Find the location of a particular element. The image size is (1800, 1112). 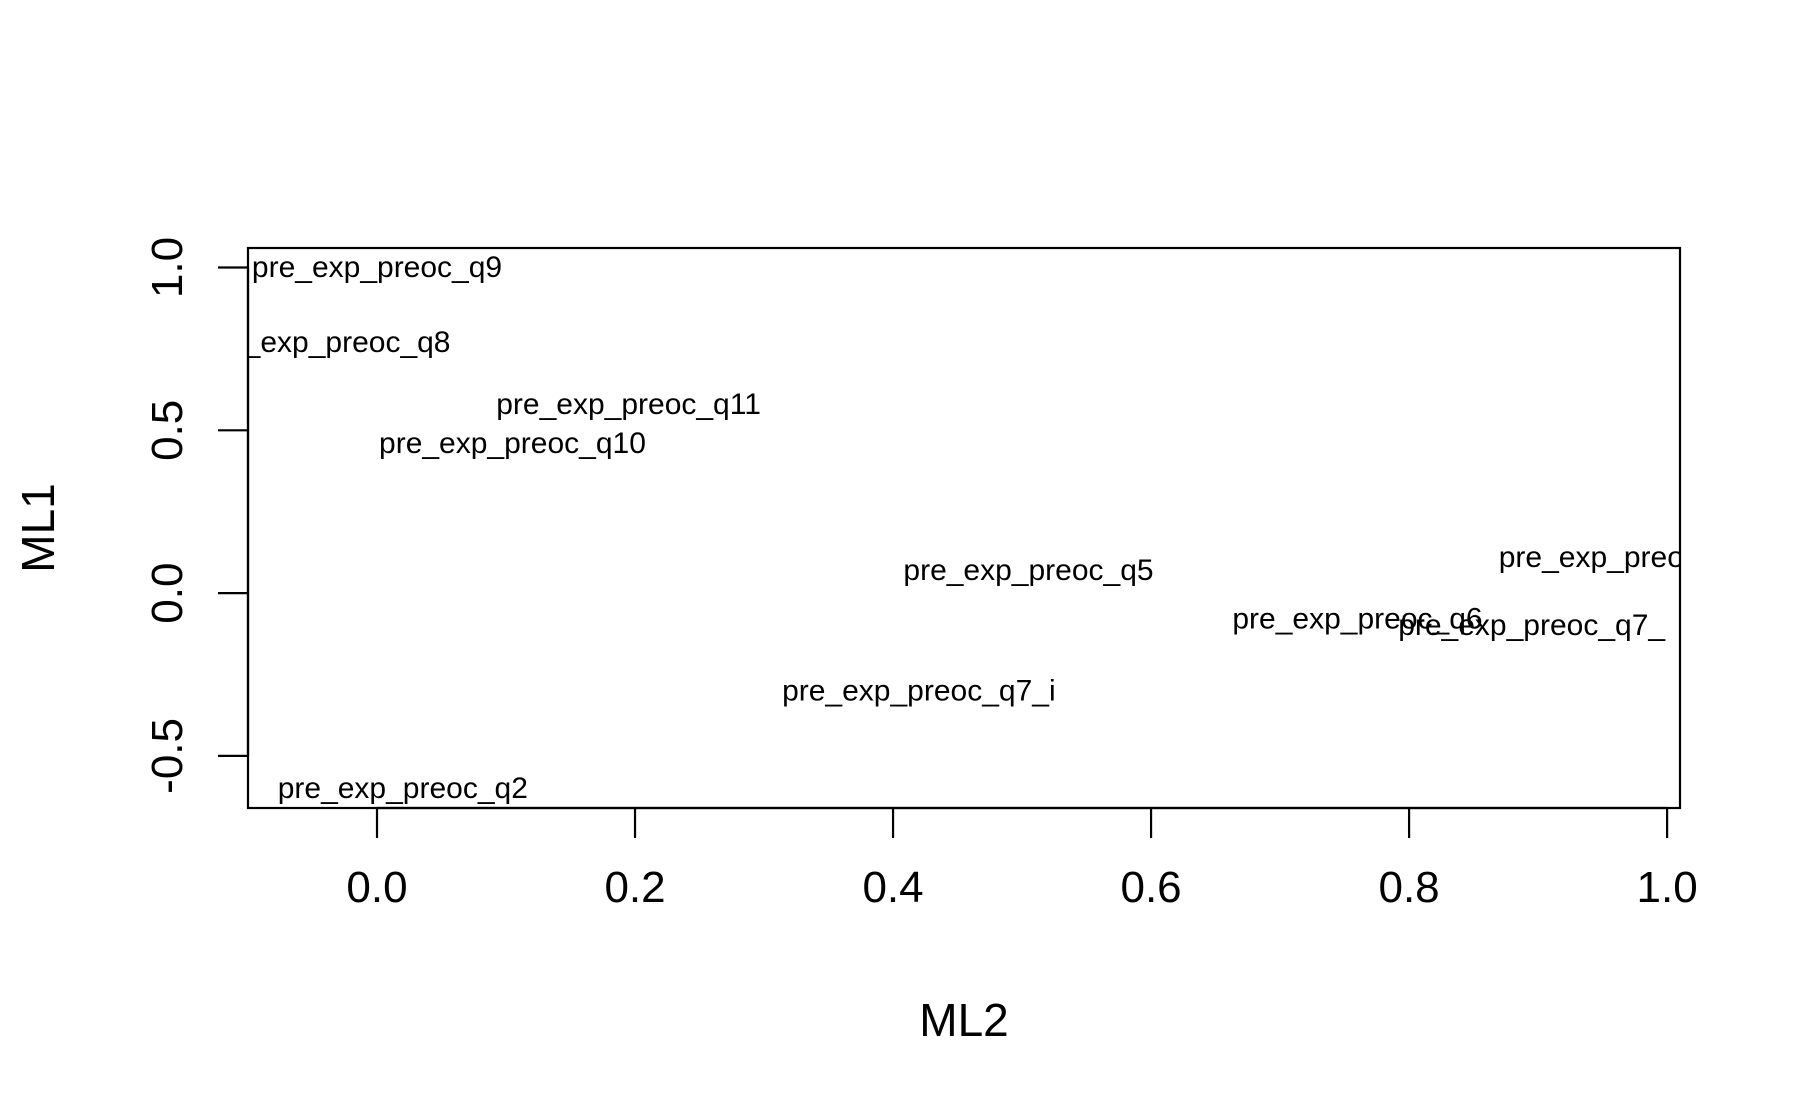

point-label: pre_exp_preoc_q7_i is located at coordinates (919, 690).